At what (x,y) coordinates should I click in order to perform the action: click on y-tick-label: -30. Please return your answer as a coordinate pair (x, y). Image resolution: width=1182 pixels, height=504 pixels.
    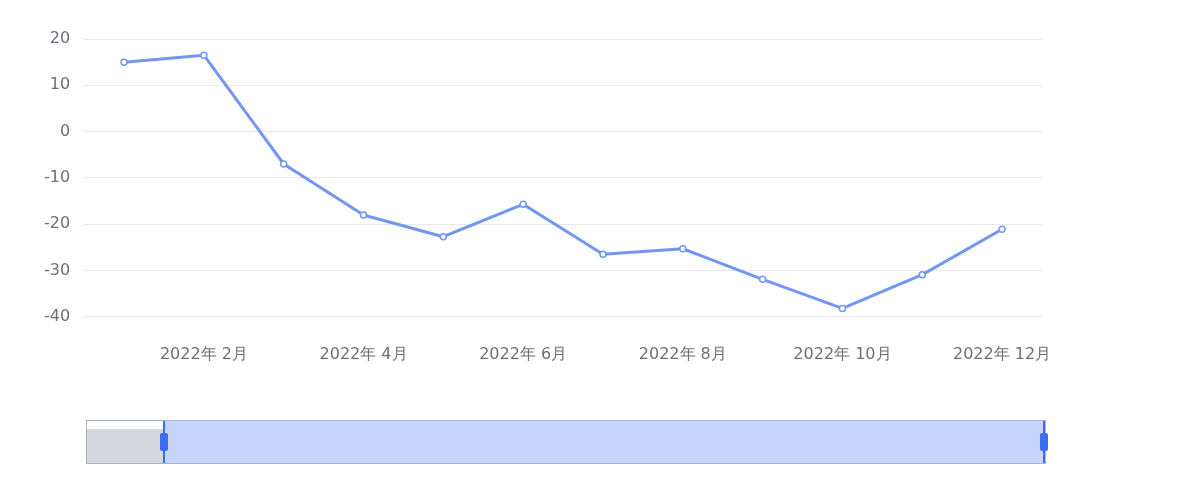
    Looking at the image, I should click on (57, 269).